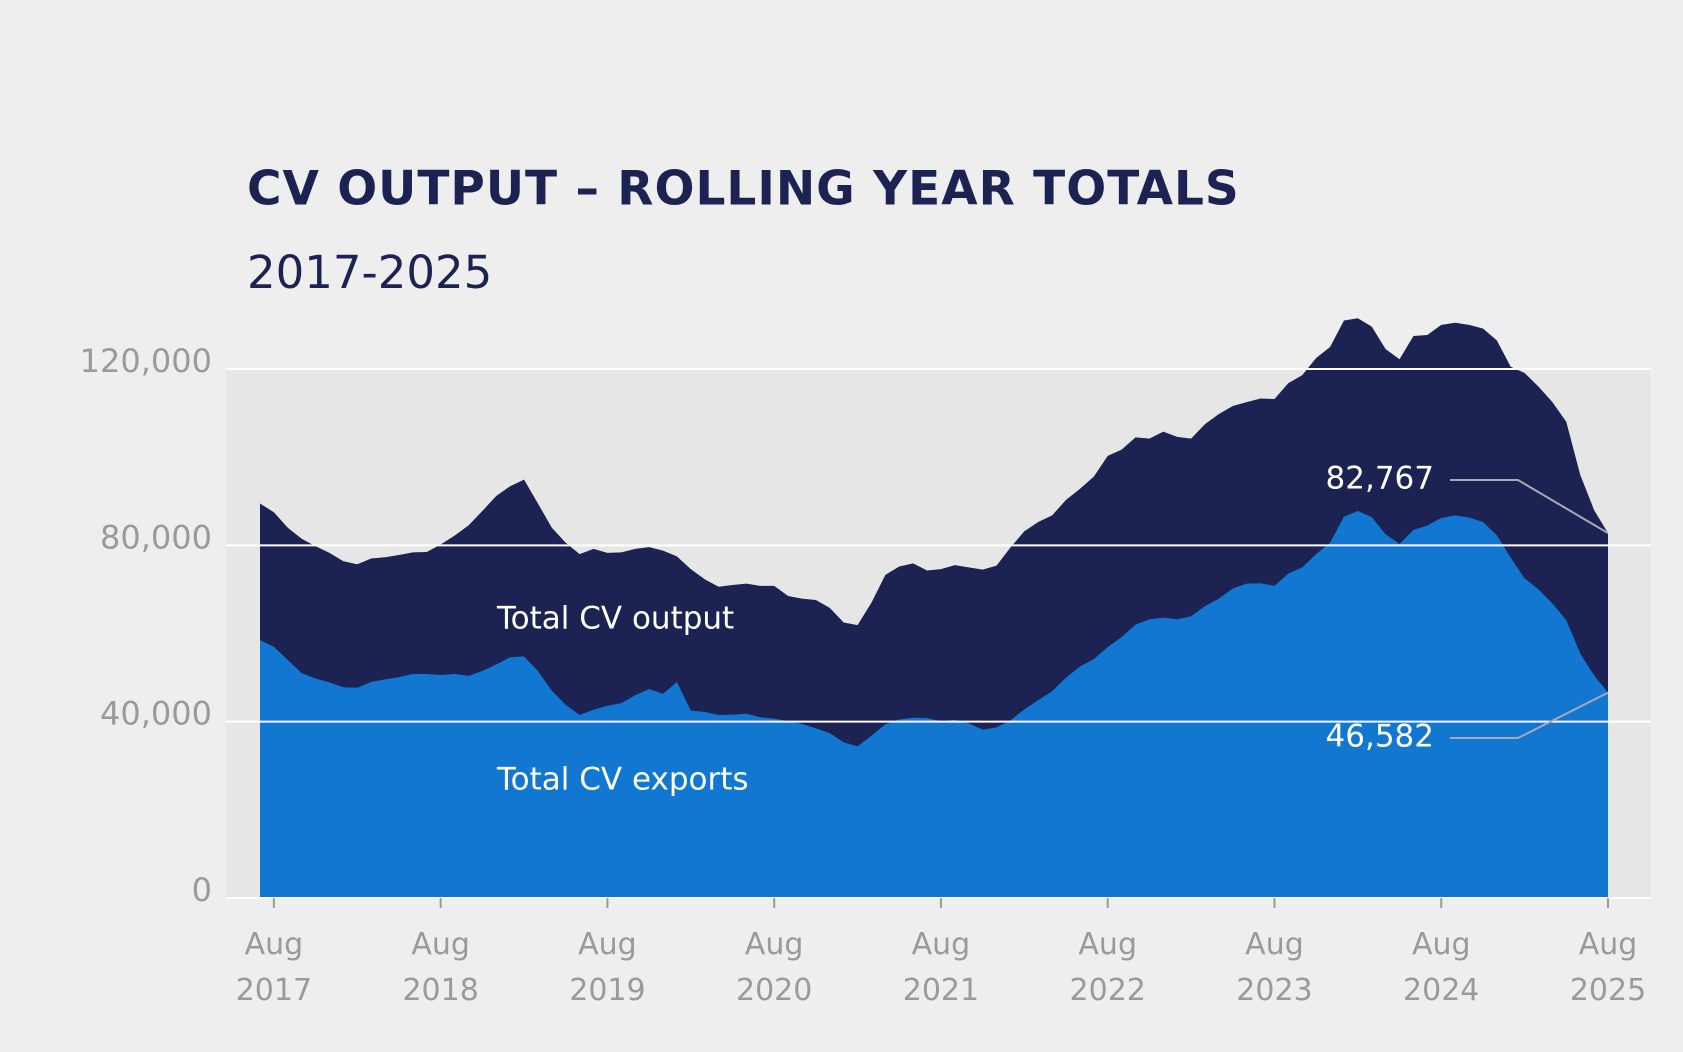 The image size is (1683, 1052). Describe the element at coordinates (156, 714) in the screenshot. I see `y-tick-label: 40,000` at that location.